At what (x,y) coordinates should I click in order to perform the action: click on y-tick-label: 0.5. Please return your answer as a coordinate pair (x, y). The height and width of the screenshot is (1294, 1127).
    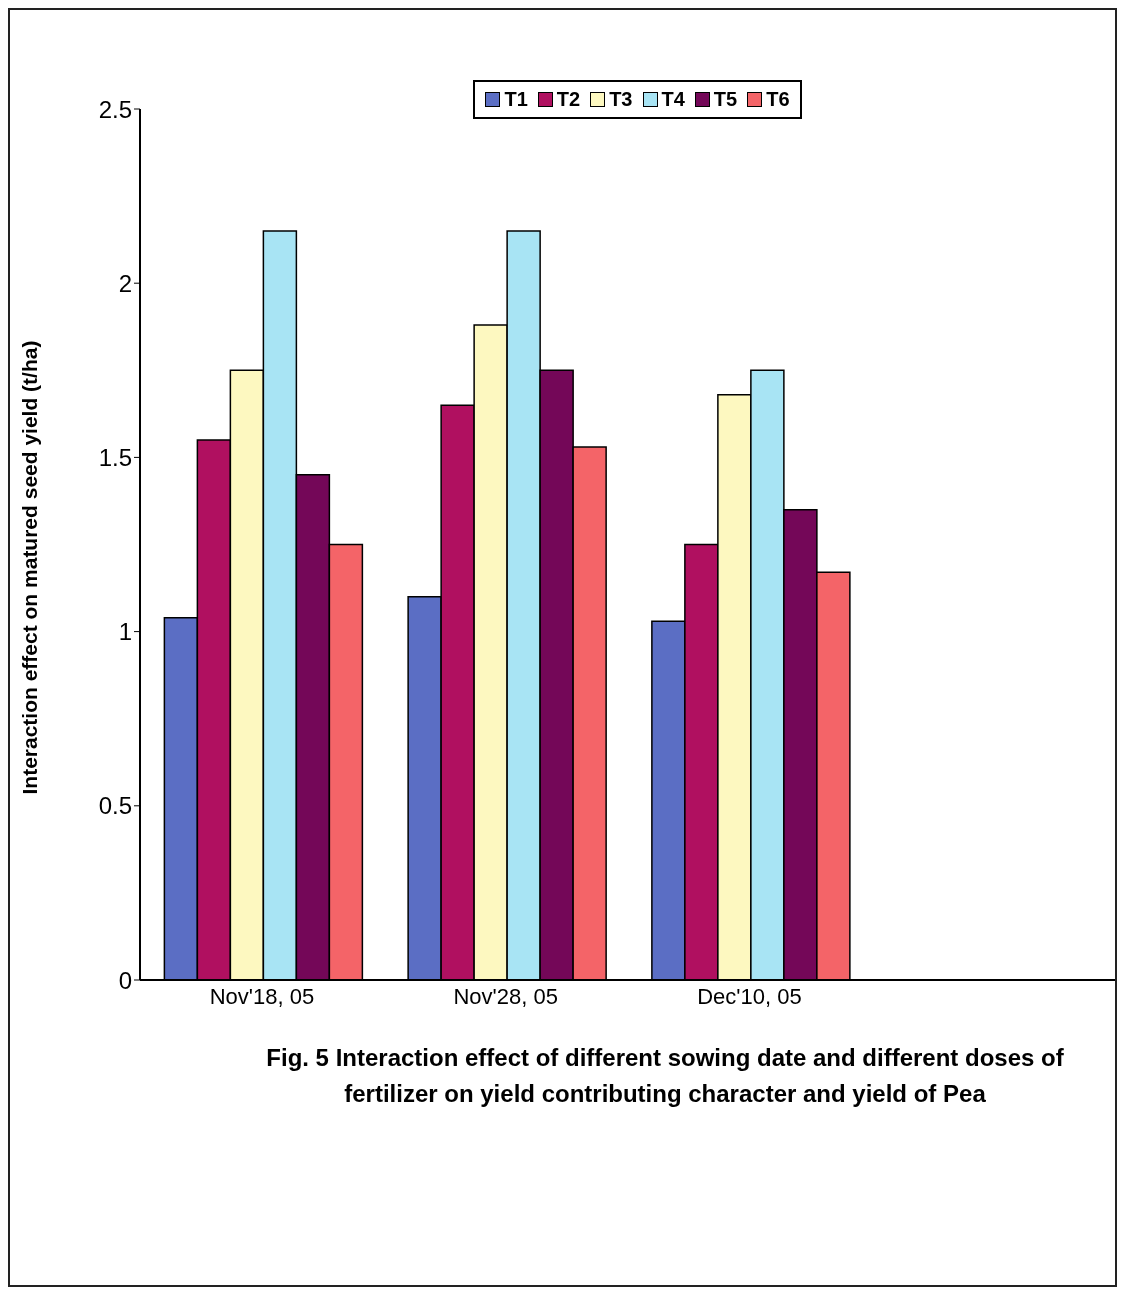
    Looking at the image, I should click on (115, 806).